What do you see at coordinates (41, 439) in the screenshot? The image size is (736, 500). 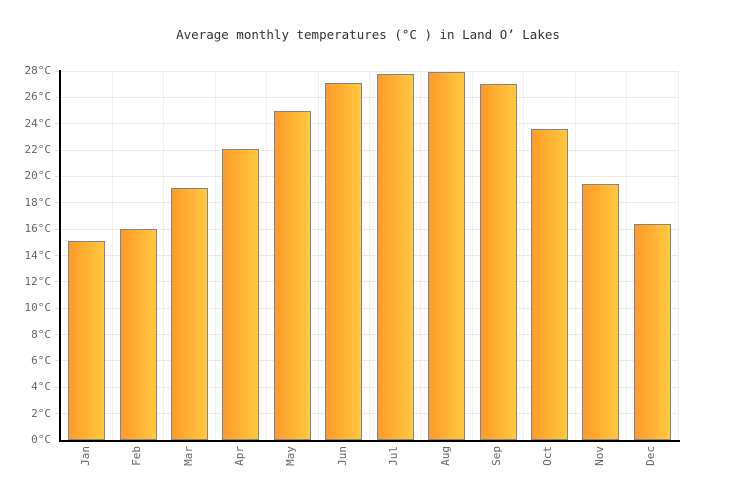 I see `y-axis-tick-label: 0°C` at bounding box center [41, 439].